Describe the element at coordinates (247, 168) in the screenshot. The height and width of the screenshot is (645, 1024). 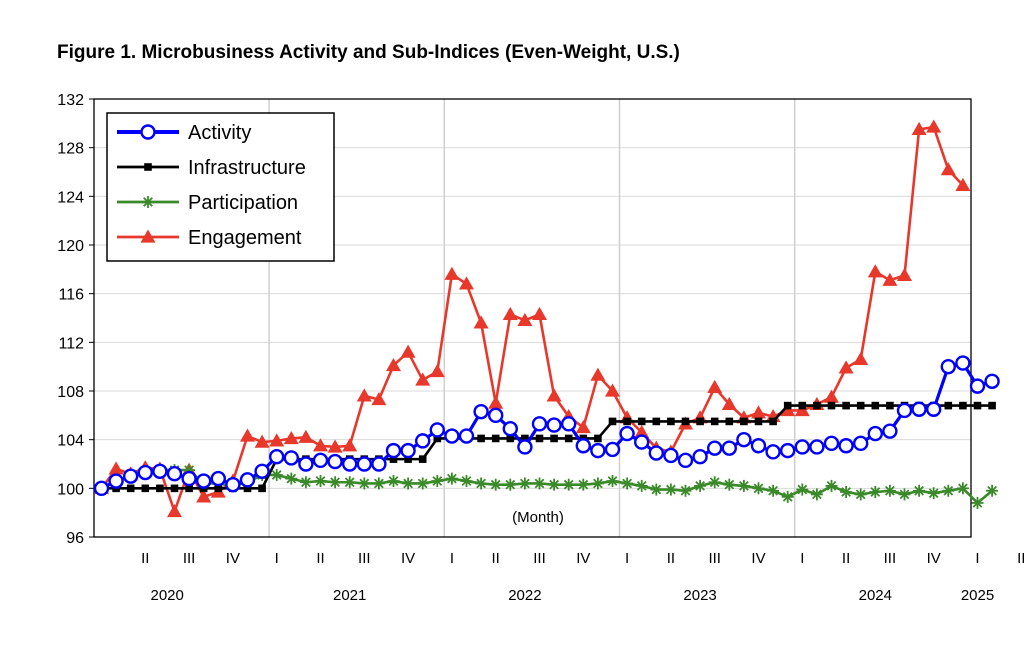
I see `legend-label: Infrastructure` at that location.